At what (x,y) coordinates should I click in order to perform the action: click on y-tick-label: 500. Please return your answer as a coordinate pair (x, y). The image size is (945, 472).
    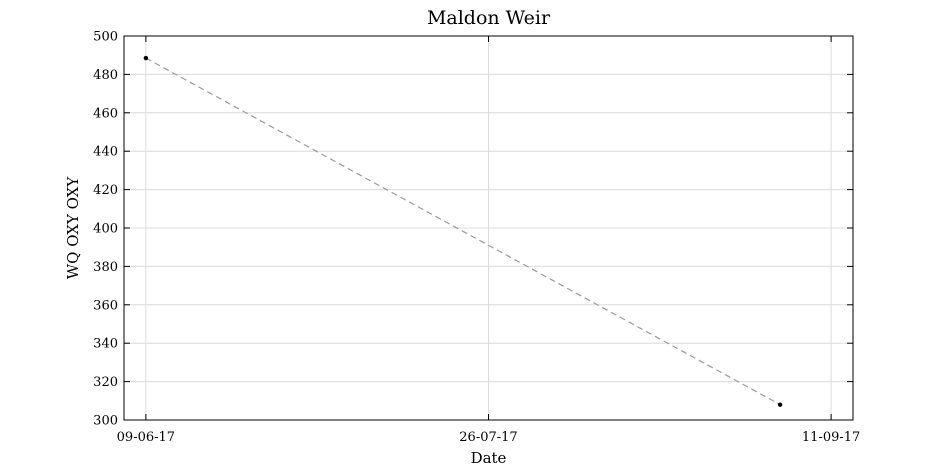
    Looking at the image, I should click on (105, 37).